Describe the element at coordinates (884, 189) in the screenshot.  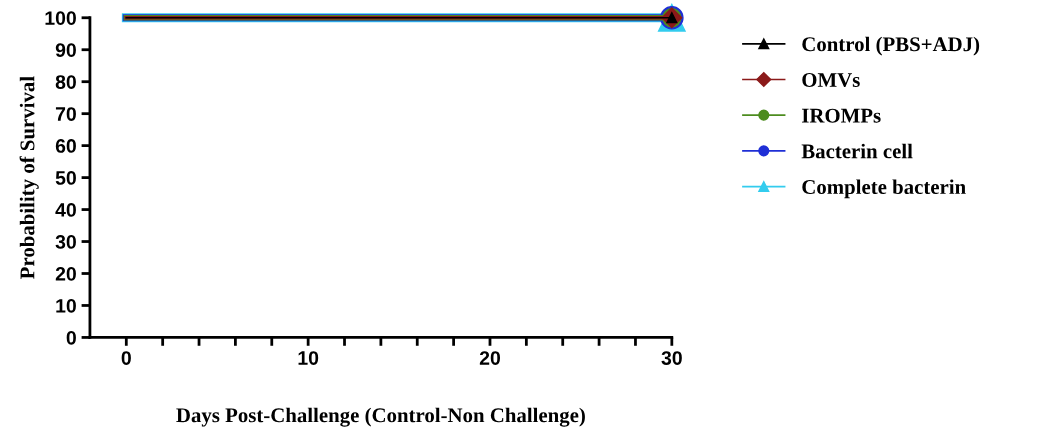
I see `legend-label: Complete bacterin` at that location.